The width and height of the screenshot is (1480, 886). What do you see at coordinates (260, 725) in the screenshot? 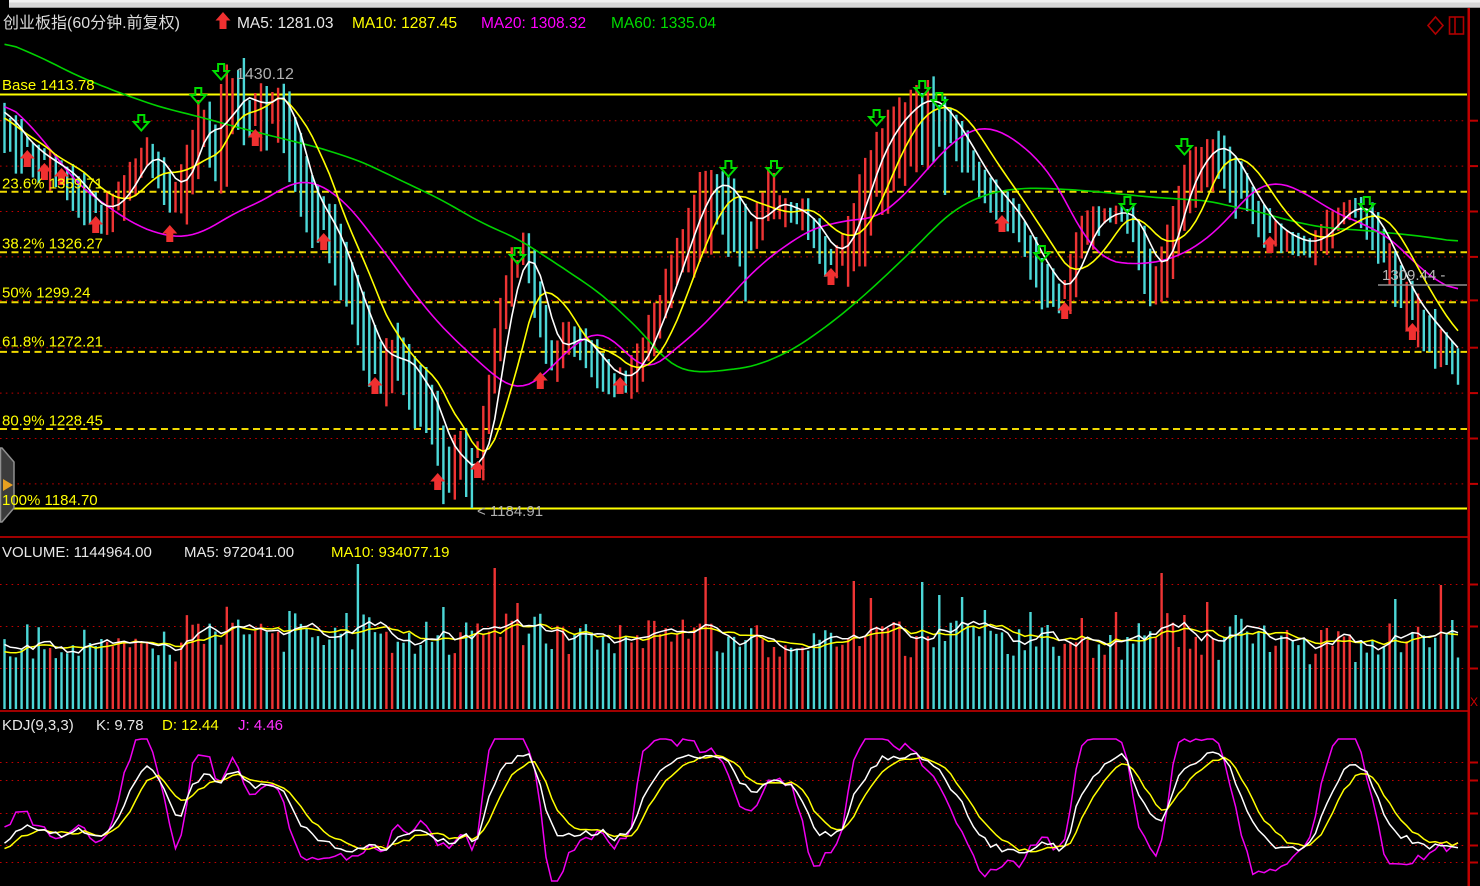
I see `svg-text: J: 4.46` at bounding box center [260, 725].